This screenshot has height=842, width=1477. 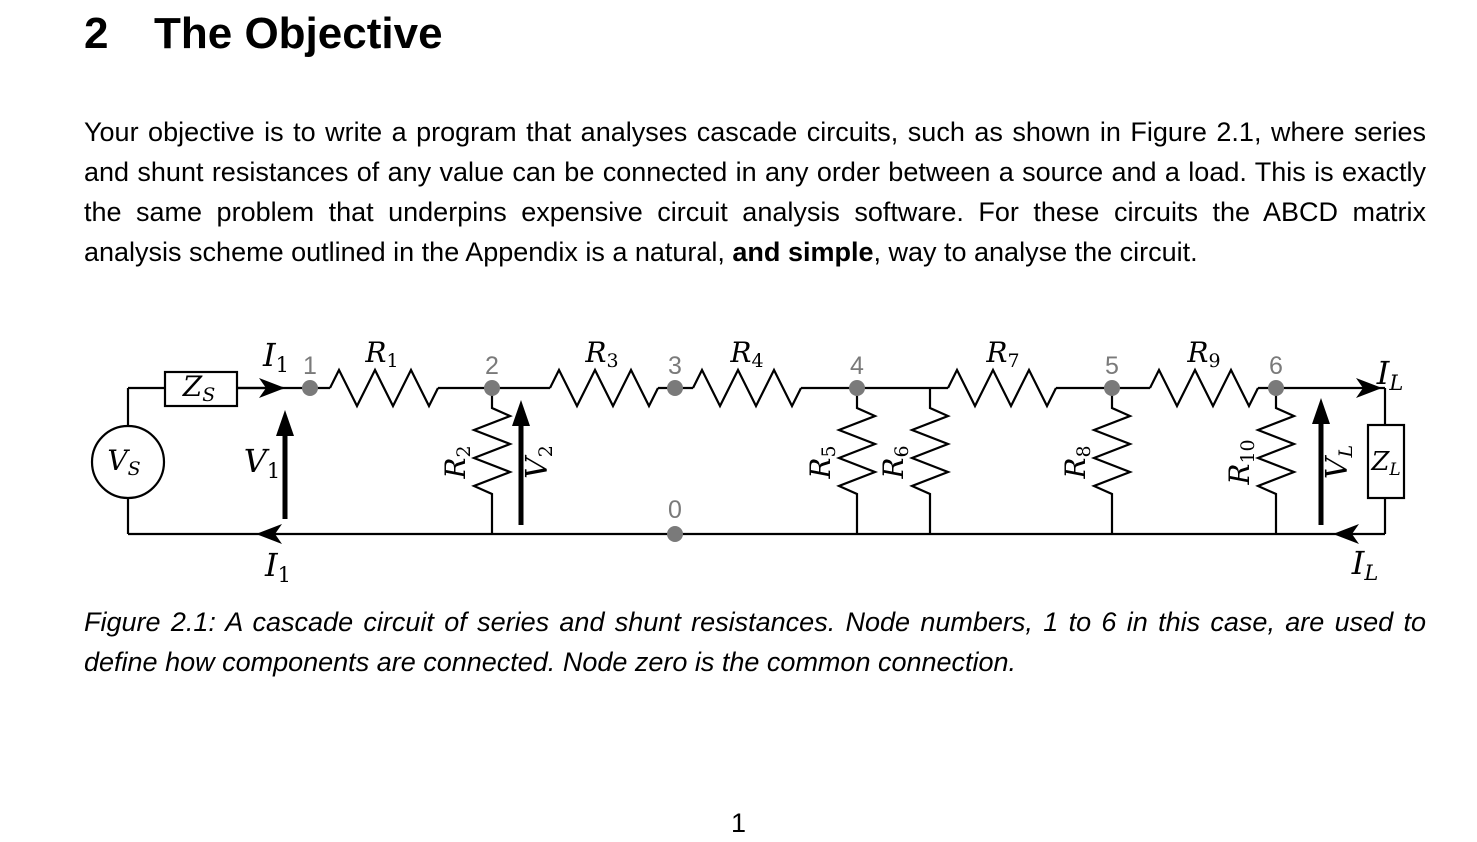 What do you see at coordinates (604, 388) in the screenshot?
I see `resistor-r3` at bounding box center [604, 388].